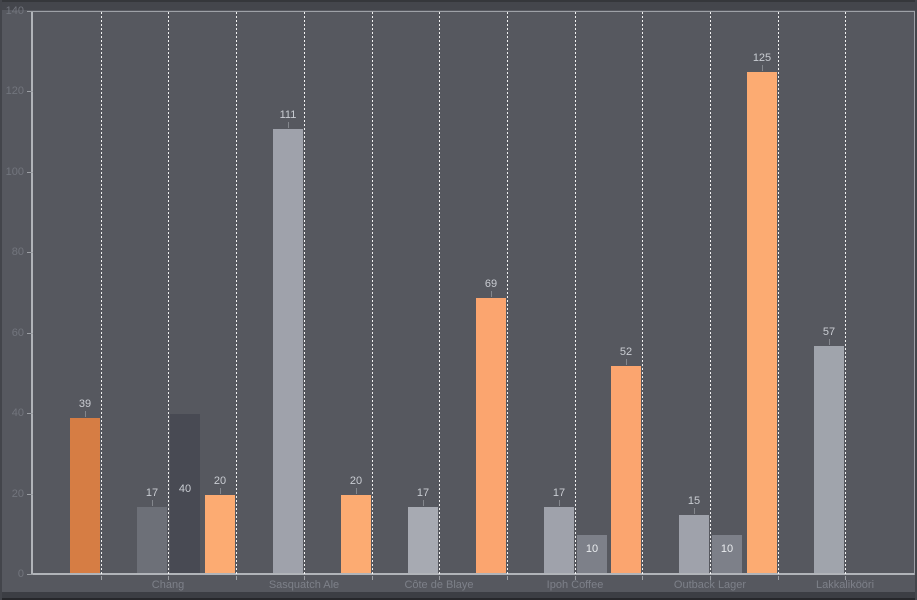 The width and height of the screenshot is (917, 600). What do you see at coordinates (14, 172) in the screenshot?
I see `y-axis-tick-label: 100` at bounding box center [14, 172].